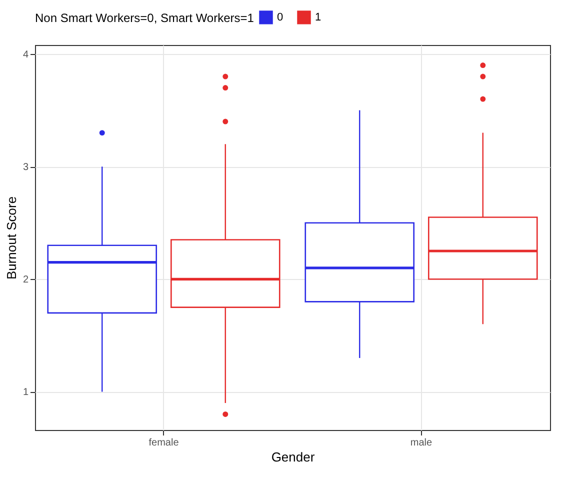  Describe the element at coordinates (293, 457) in the screenshot. I see `x-axis-title: Gender` at that location.